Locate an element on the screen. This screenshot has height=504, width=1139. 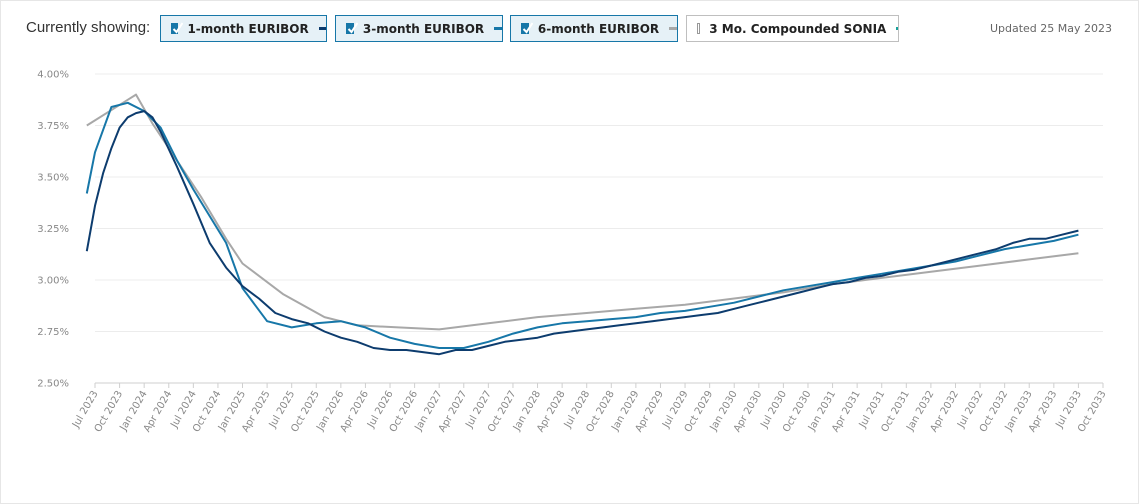
toggle-3-mo-compounded-sonia: 3 Mo. Compounded SONIA is located at coordinates (792, 28).